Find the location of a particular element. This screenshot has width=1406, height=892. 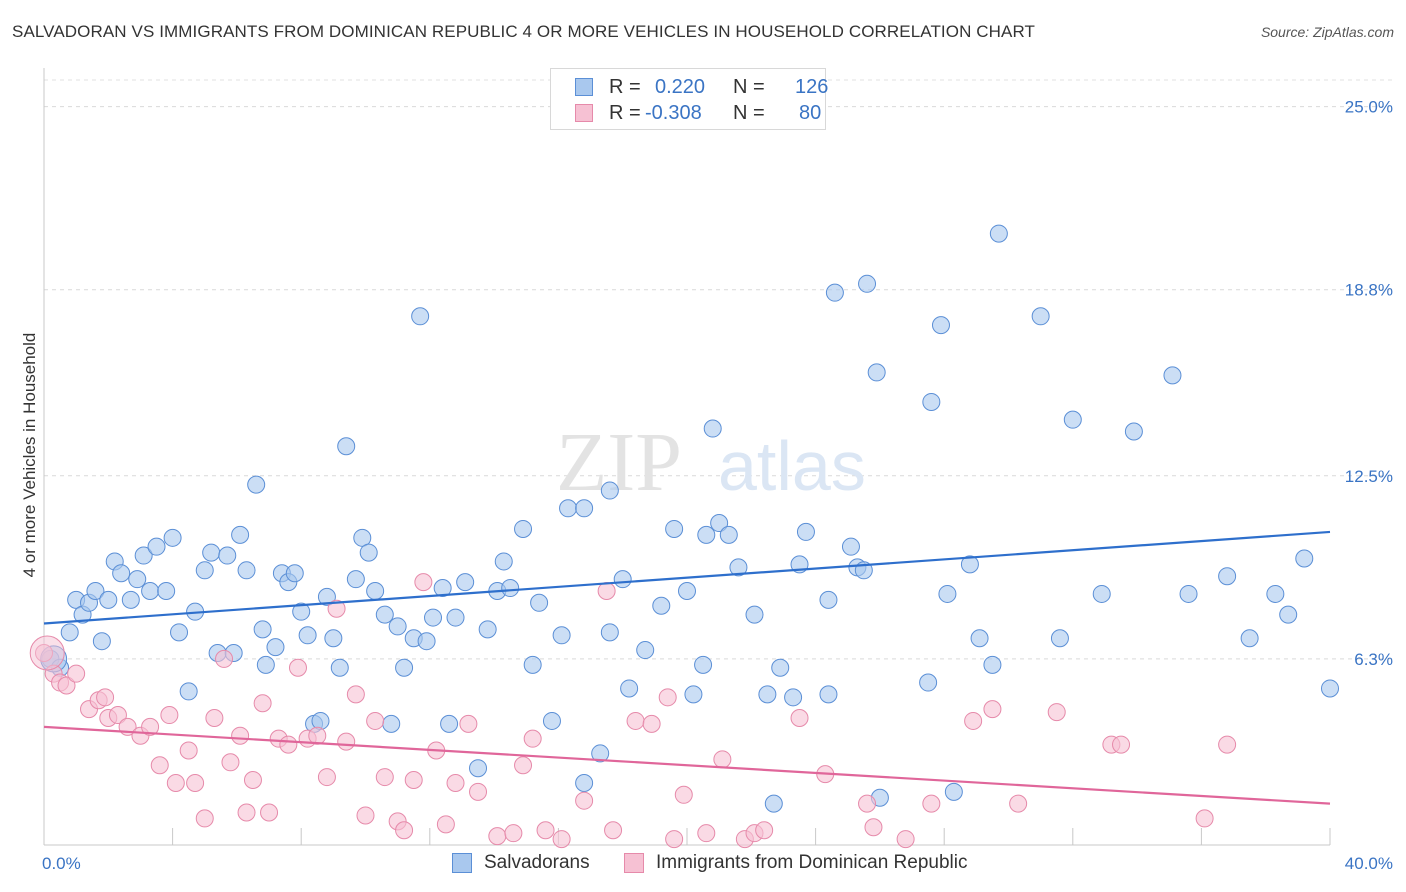

legend-n-value: 126 is located at coordinates (812, 87).